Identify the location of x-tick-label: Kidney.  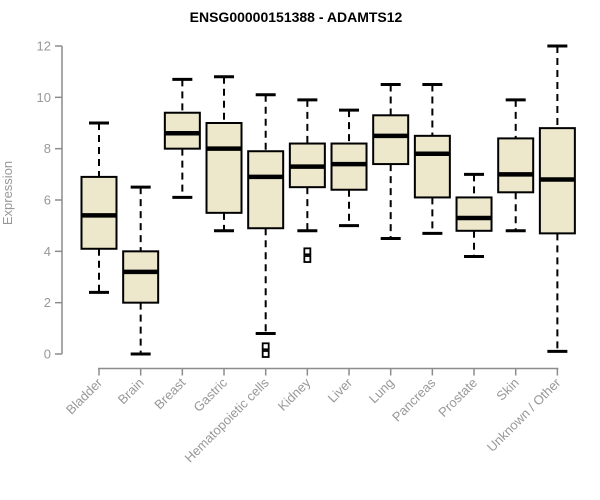
(294, 394).